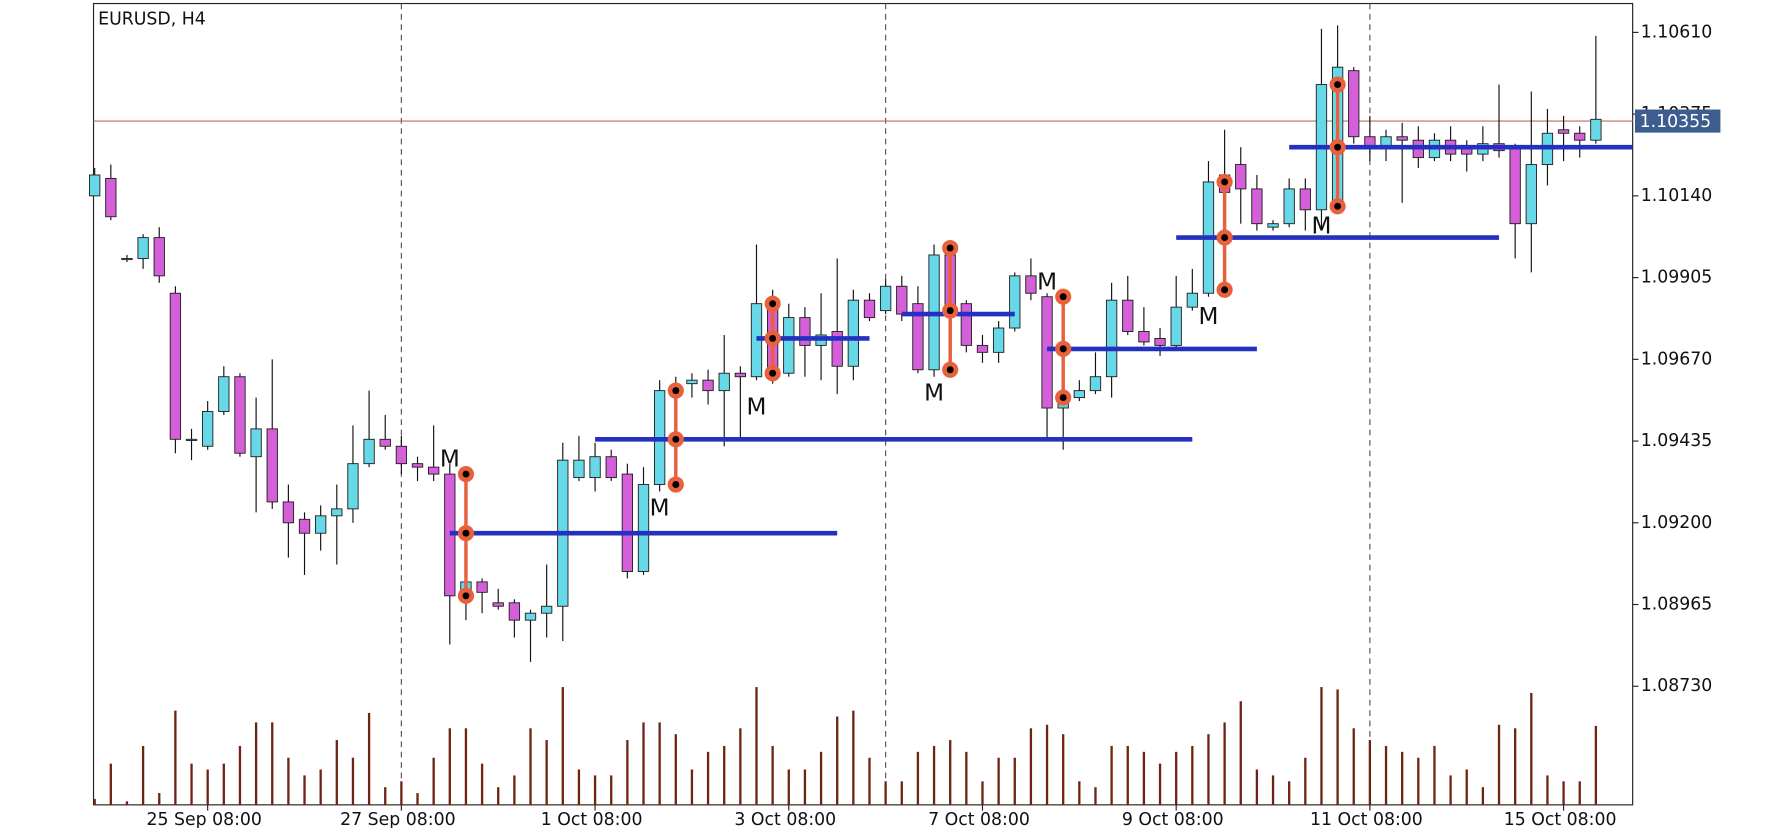 The width and height of the screenshot is (1792, 828). Describe the element at coordinates (1677, 686) in the screenshot. I see `y-tick-label: 1.08730` at that location.